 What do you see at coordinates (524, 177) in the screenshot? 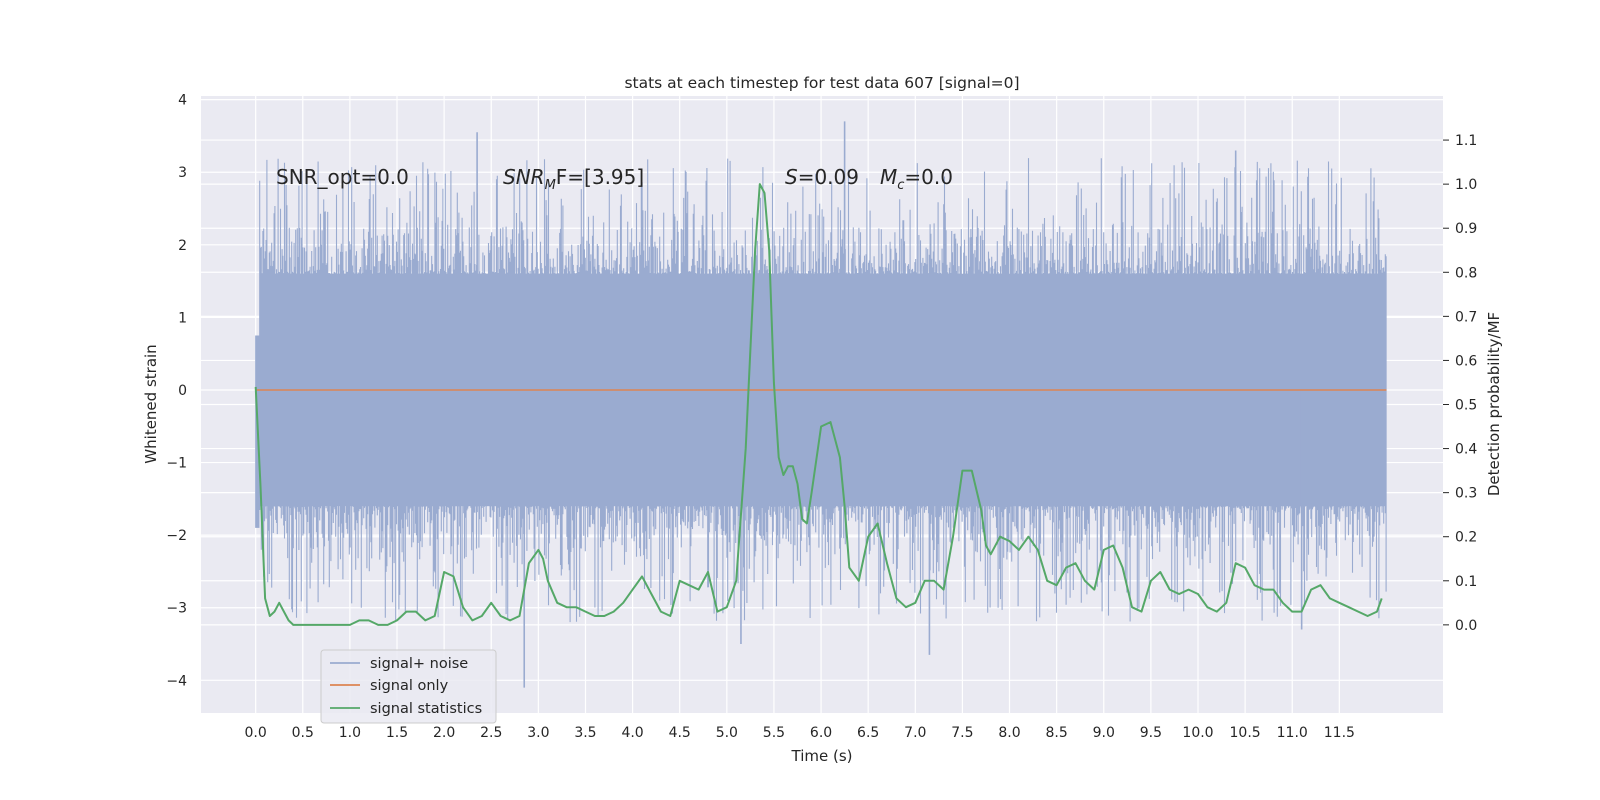
I see `snr-mf-symbol: SNR` at bounding box center [524, 177].